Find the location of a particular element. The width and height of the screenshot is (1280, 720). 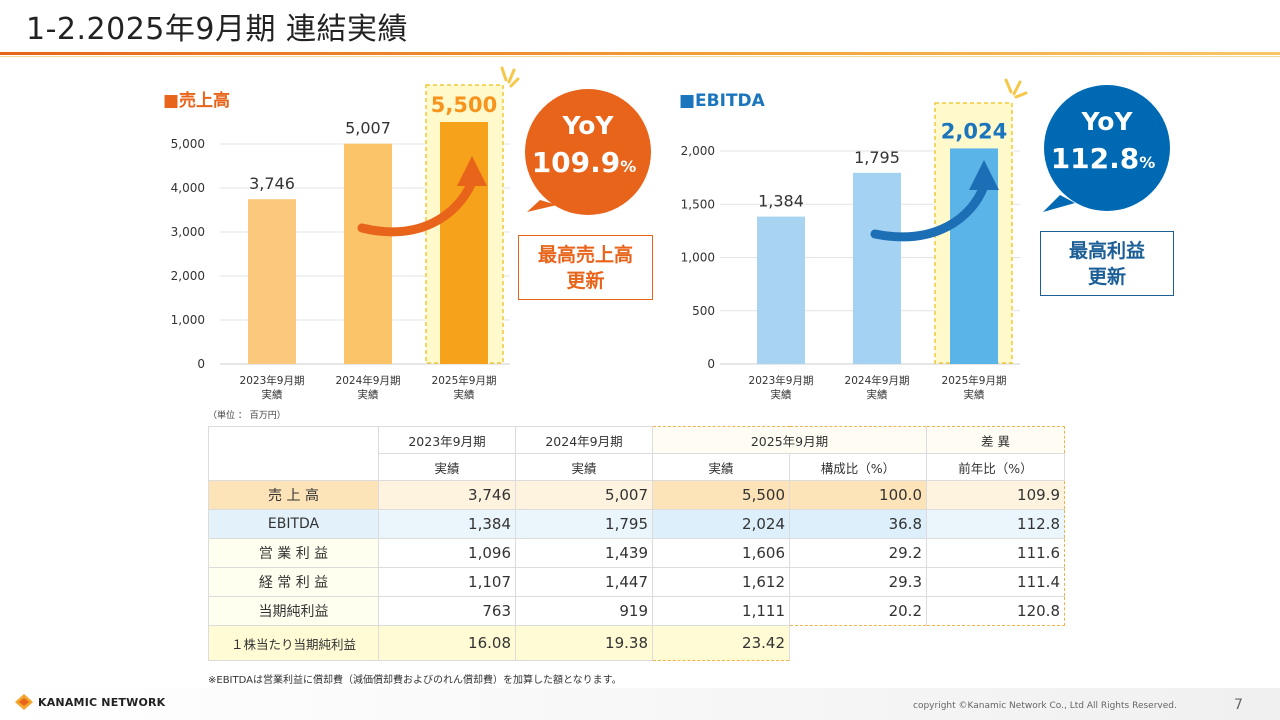

table-cell: 1,606 is located at coordinates (721, 553).